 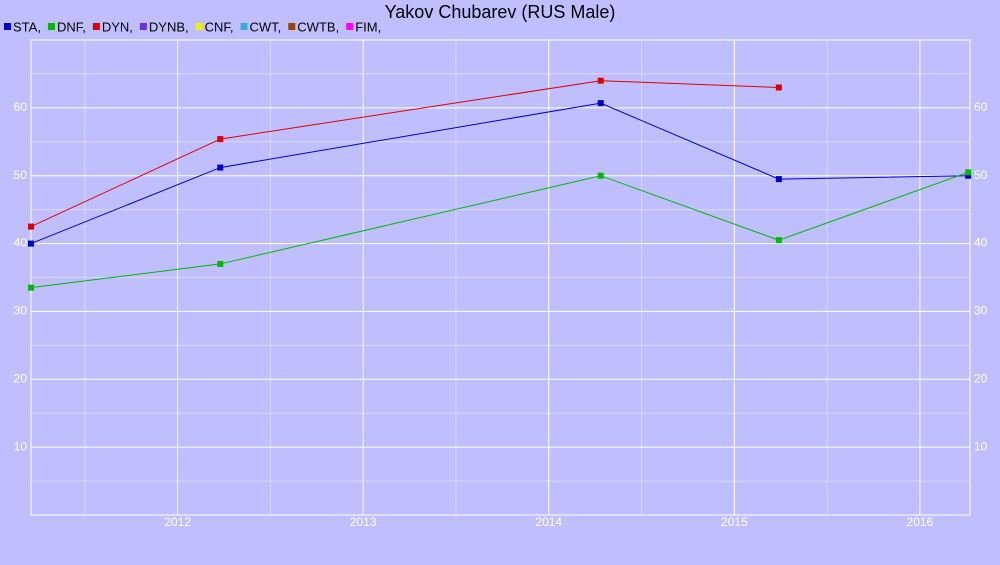 What do you see at coordinates (981, 175) in the screenshot?
I see `y2-tick-label: 50` at bounding box center [981, 175].